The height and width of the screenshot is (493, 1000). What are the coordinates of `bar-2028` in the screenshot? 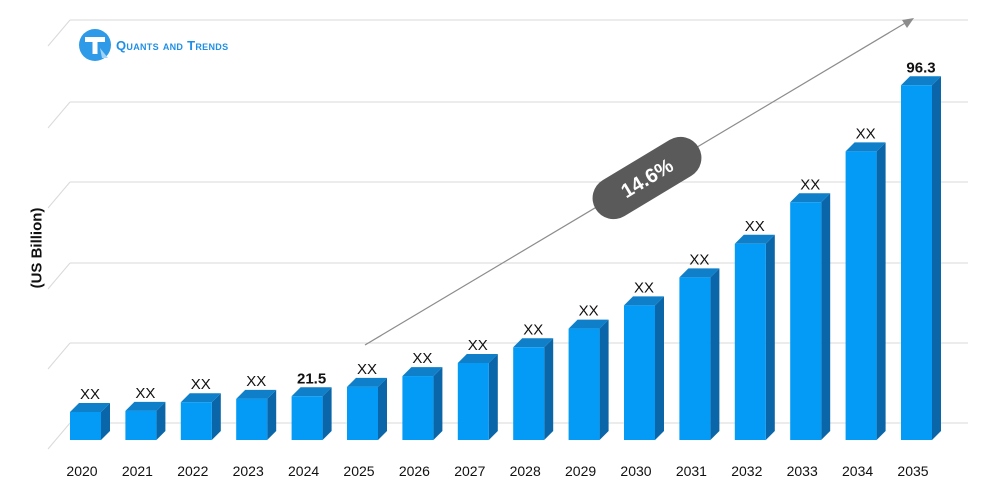 It's located at (533, 389).